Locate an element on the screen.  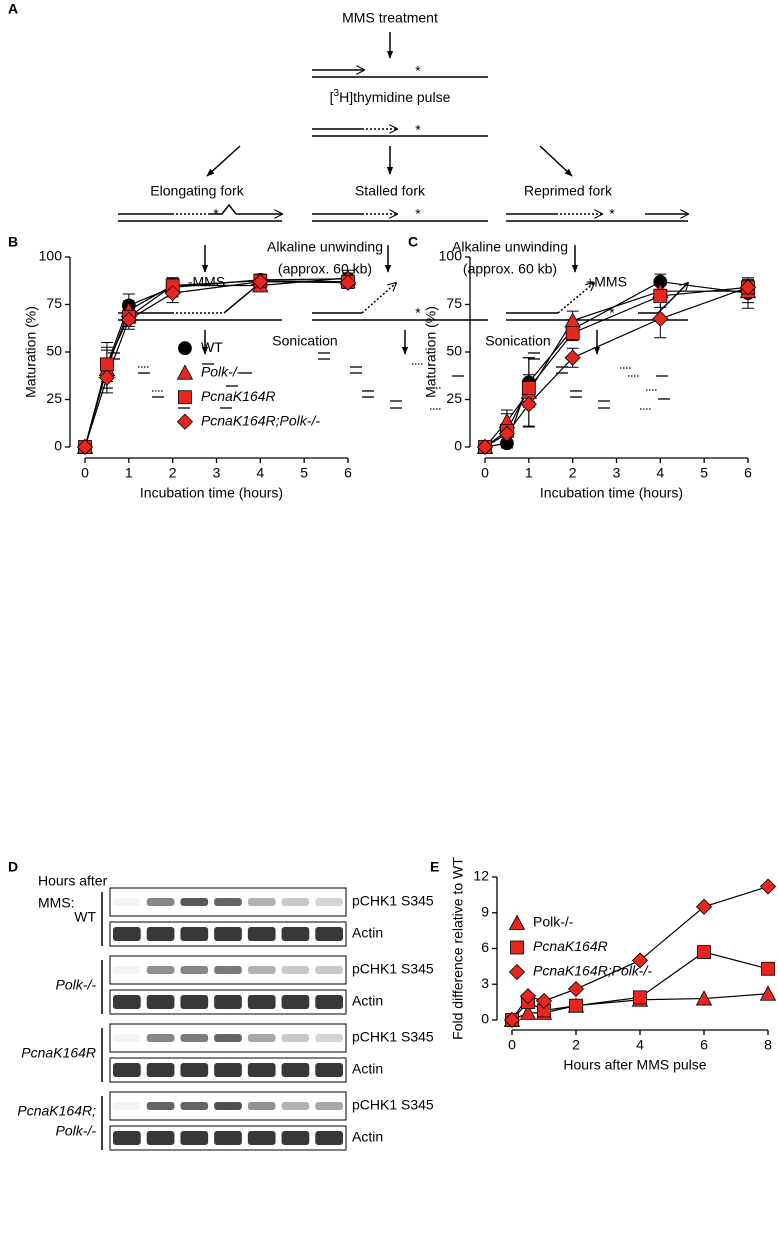
diagram-text: Sonication is located at coordinates (517, 341).